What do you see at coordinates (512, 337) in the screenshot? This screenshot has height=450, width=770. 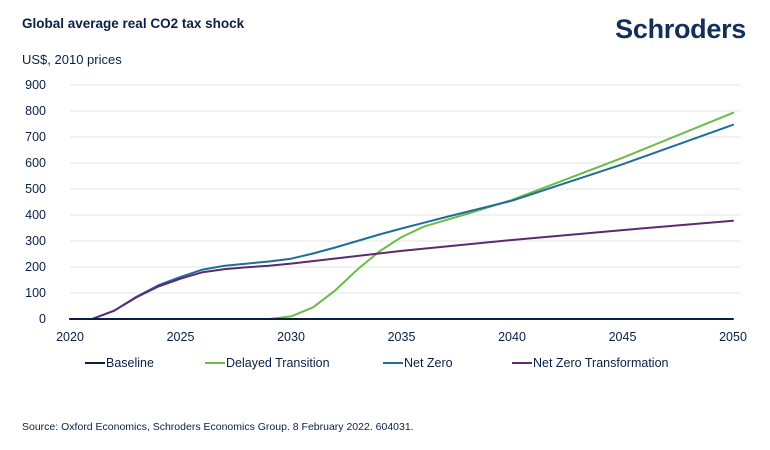 I see `x-tick-label: 2040` at bounding box center [512, 337].